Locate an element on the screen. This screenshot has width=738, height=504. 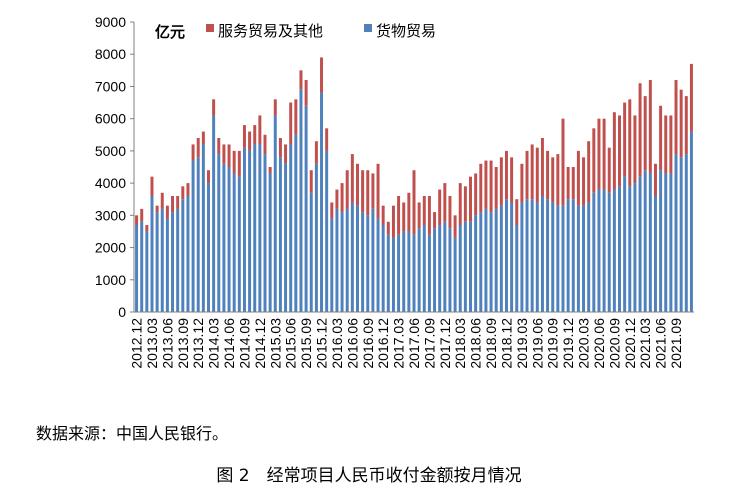
legend: 亿元 服务贸易及其他 货物贸易 is located at coordinates (295, 31).